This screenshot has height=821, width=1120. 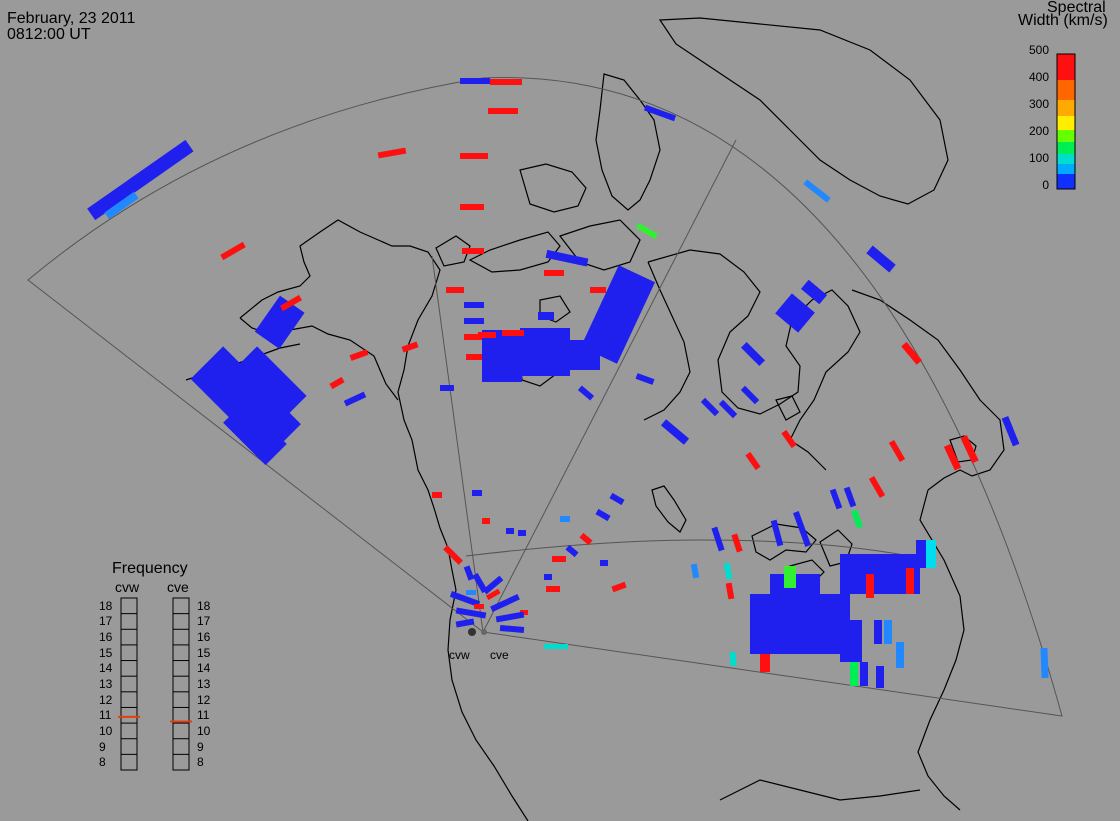 I want to click on frequency-panel, so click(x=155, y=684).